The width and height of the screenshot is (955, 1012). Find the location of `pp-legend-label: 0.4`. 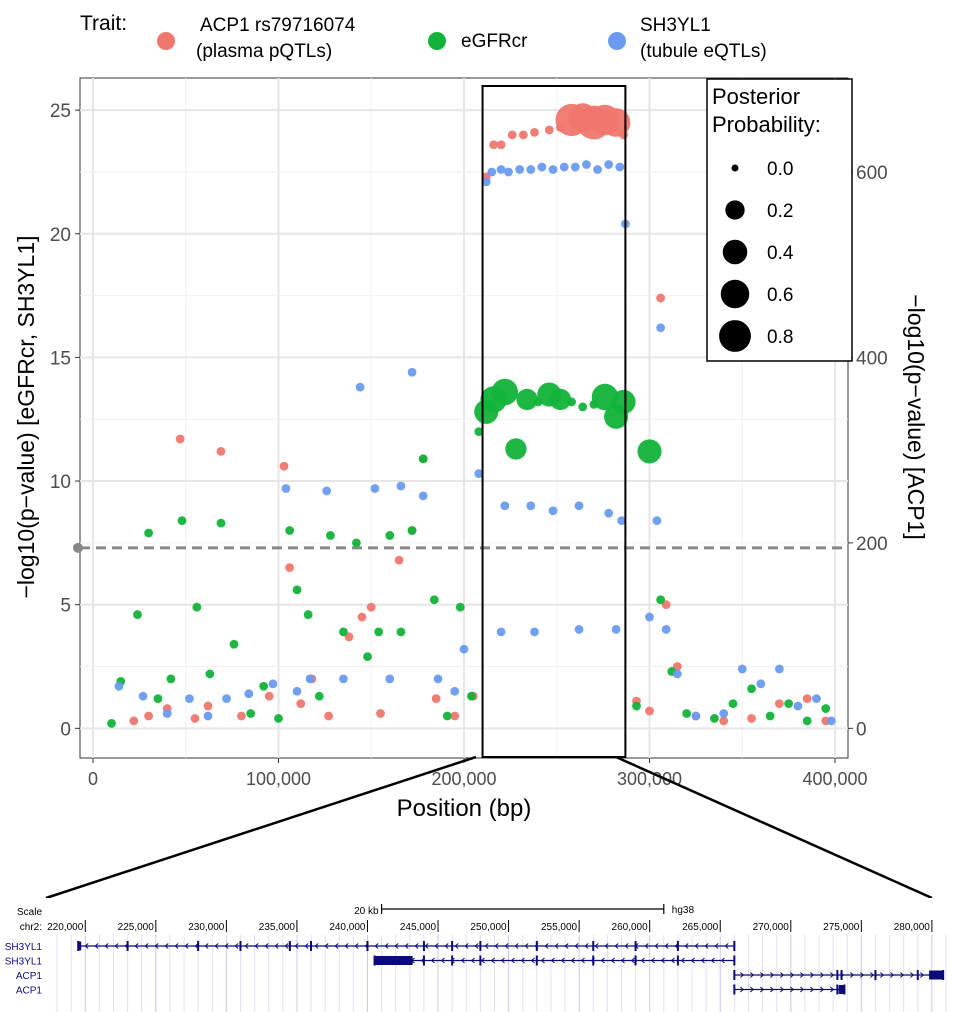

pp-legend-label: 0.4 is located at coordinates (780, 253).